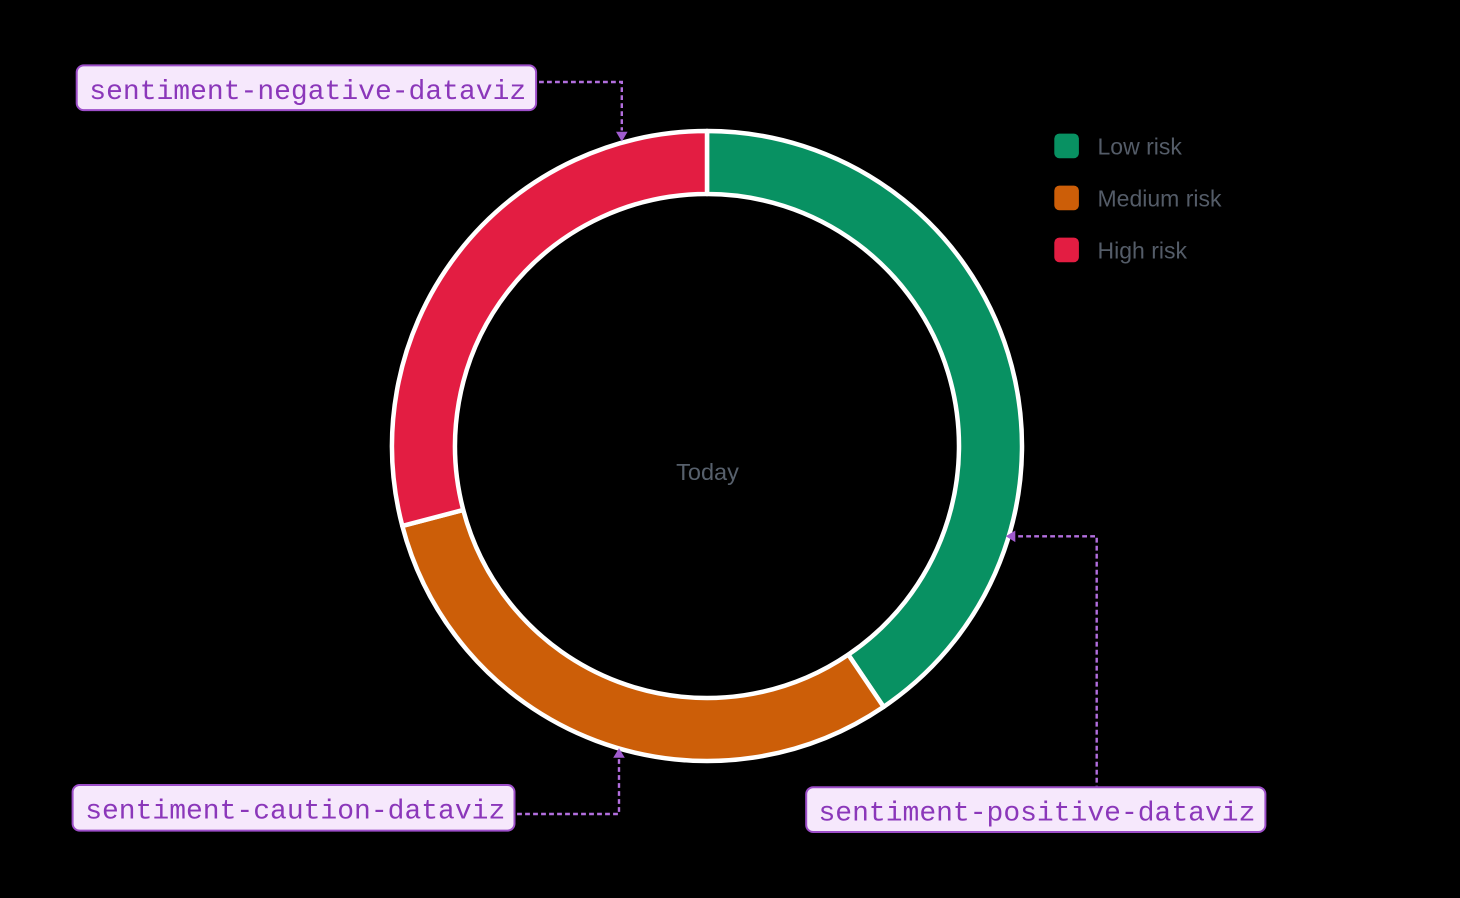 Image resolution: width=1460 pixels, height=898 pixels. I want to click on svg-text: High risk, so click(1143, 251).